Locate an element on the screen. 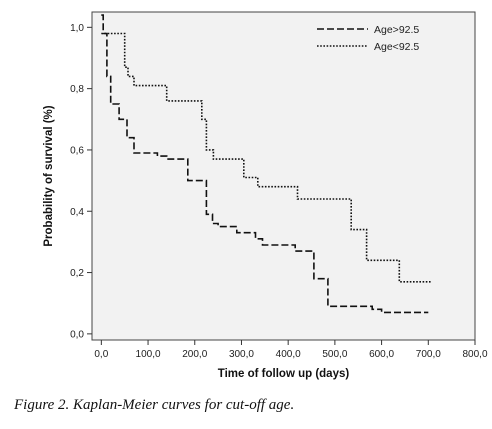 The image size is (492, 429). x-tick-label: 800,0 is located at coordinates (474, 354).